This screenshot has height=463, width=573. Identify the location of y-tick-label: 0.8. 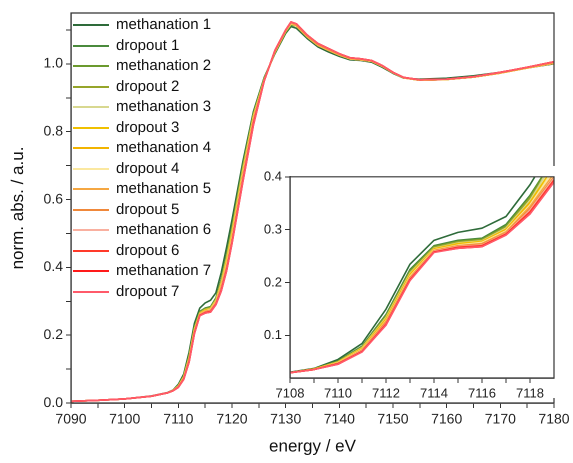
(54, 130).